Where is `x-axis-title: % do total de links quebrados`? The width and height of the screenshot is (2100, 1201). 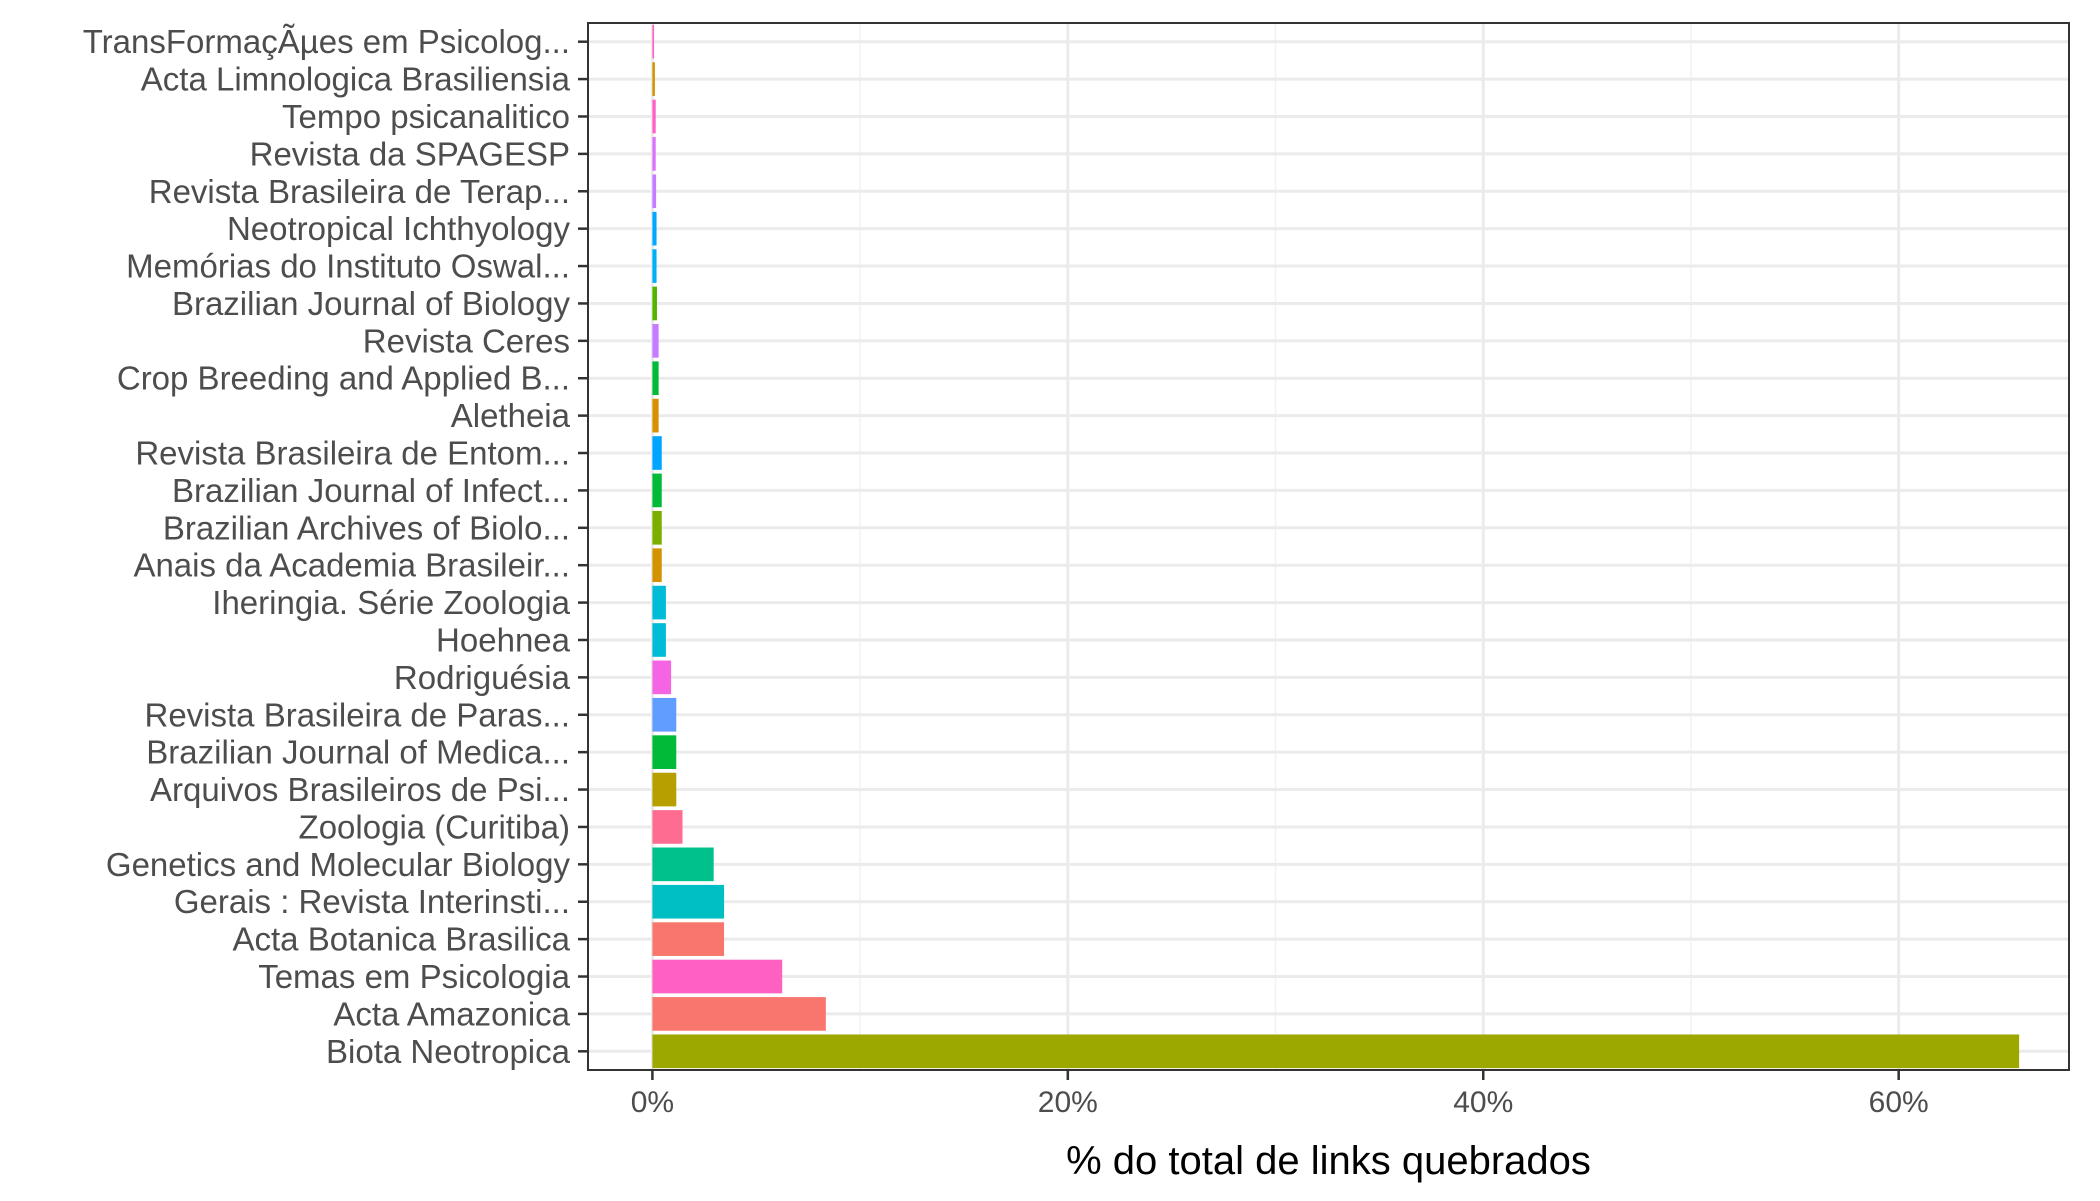
x-axis-title: % do total de links quebrados is located at coordinates (1328, 1161).